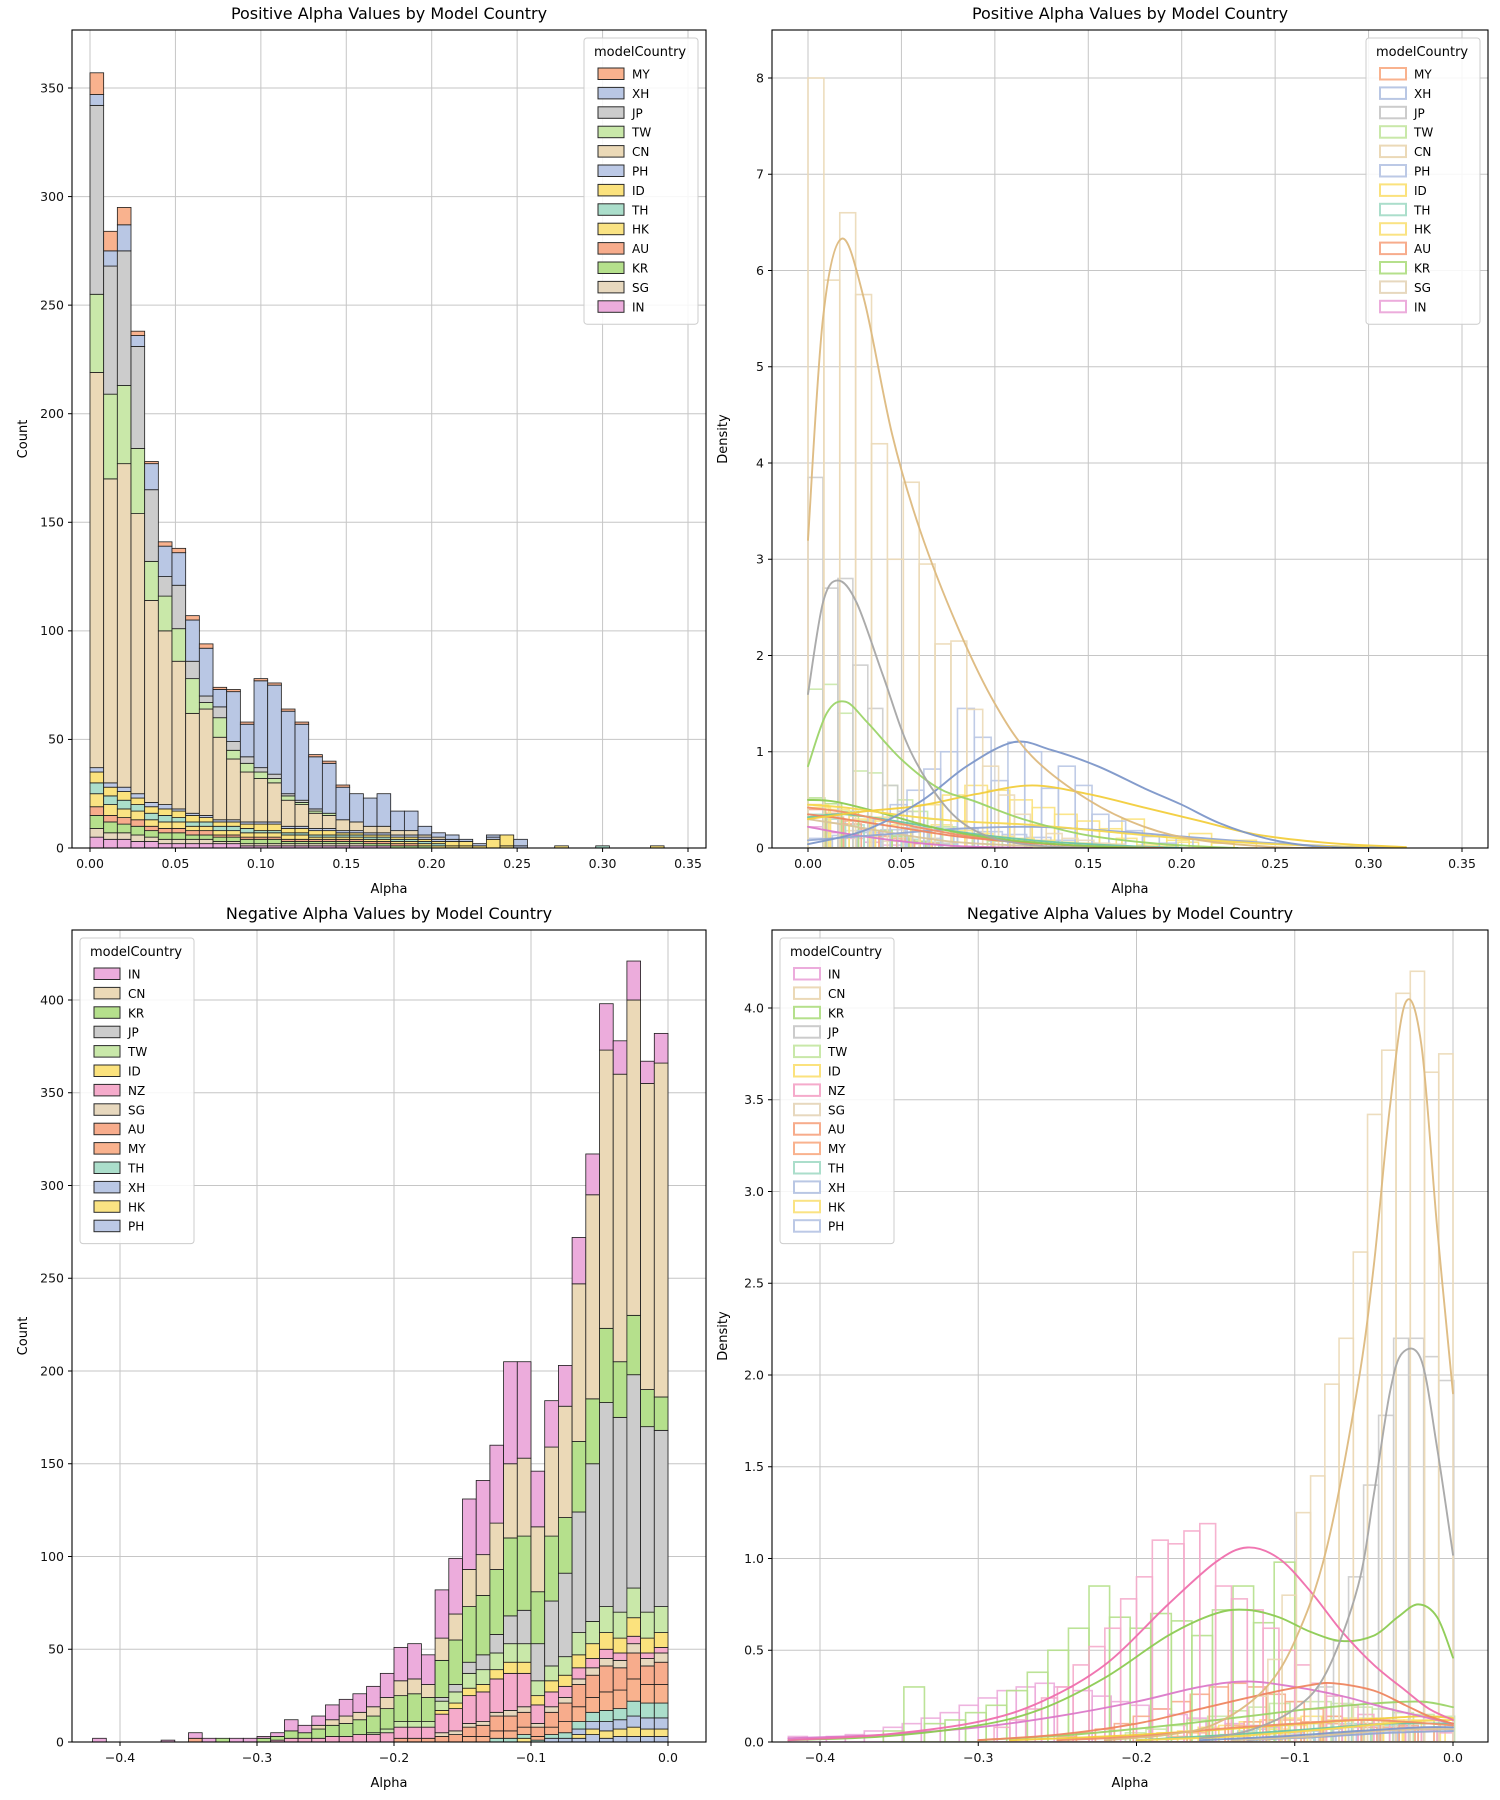  I want to click on density-bar-CN, so click(1445, 1397).